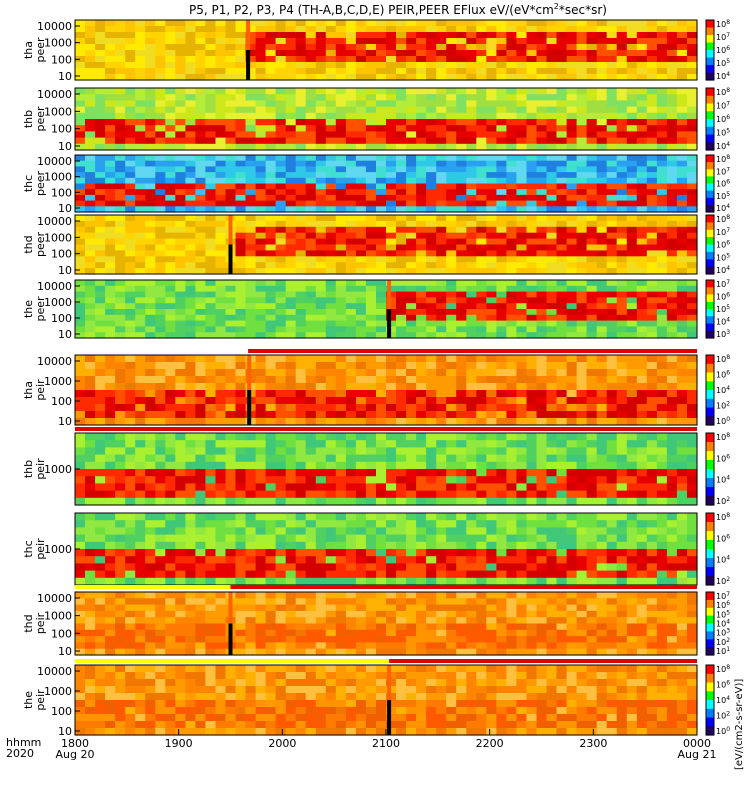  I want to click on colorbar-tick-label: 108, so click(723, 359).